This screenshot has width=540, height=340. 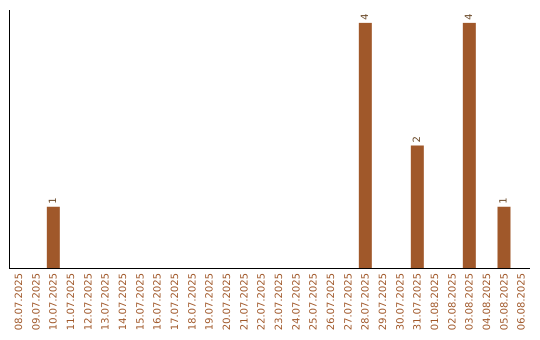 What do you see at coordinates (36, 301) in the screenshot?
I see `x-tick-label: 09.07.2025` at bounding box center [36, 301].